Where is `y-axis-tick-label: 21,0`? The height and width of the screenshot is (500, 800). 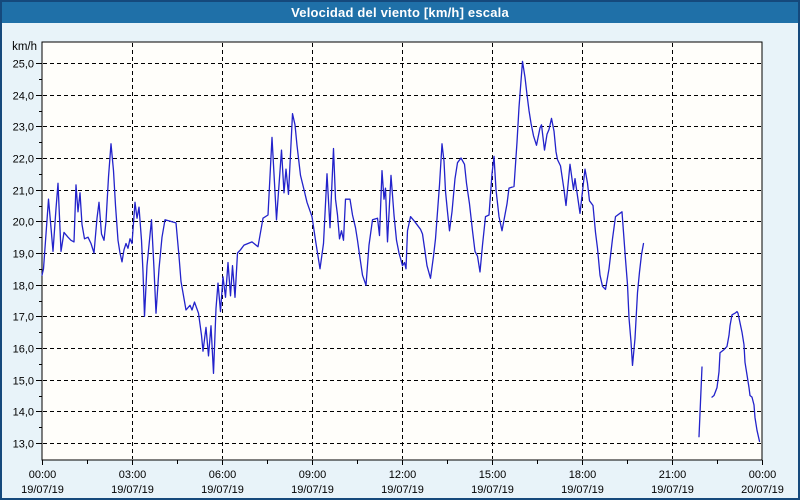
y-axis-tick-label: 21,0 is located at coordinates (23, 192).